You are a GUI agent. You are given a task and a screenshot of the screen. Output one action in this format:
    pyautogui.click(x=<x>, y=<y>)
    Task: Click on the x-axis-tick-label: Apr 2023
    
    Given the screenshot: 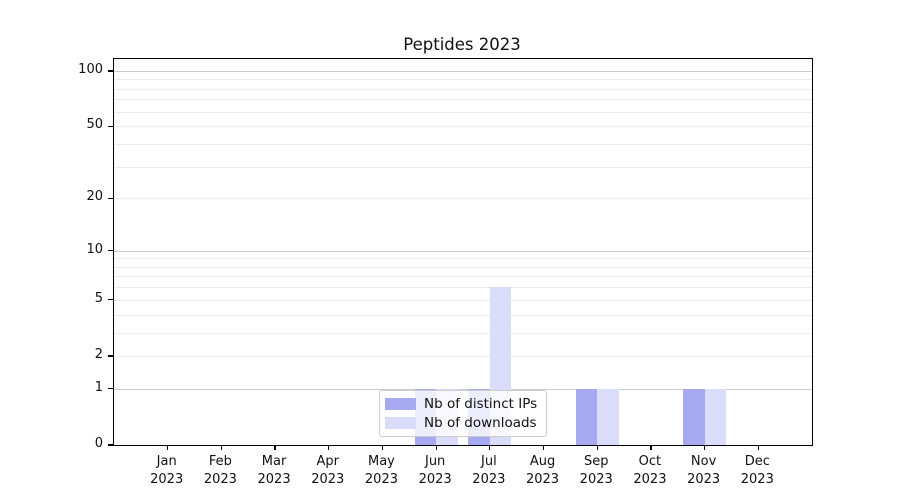 What is the action you would take?
    pyautogui.click(x=328, y=470)
    